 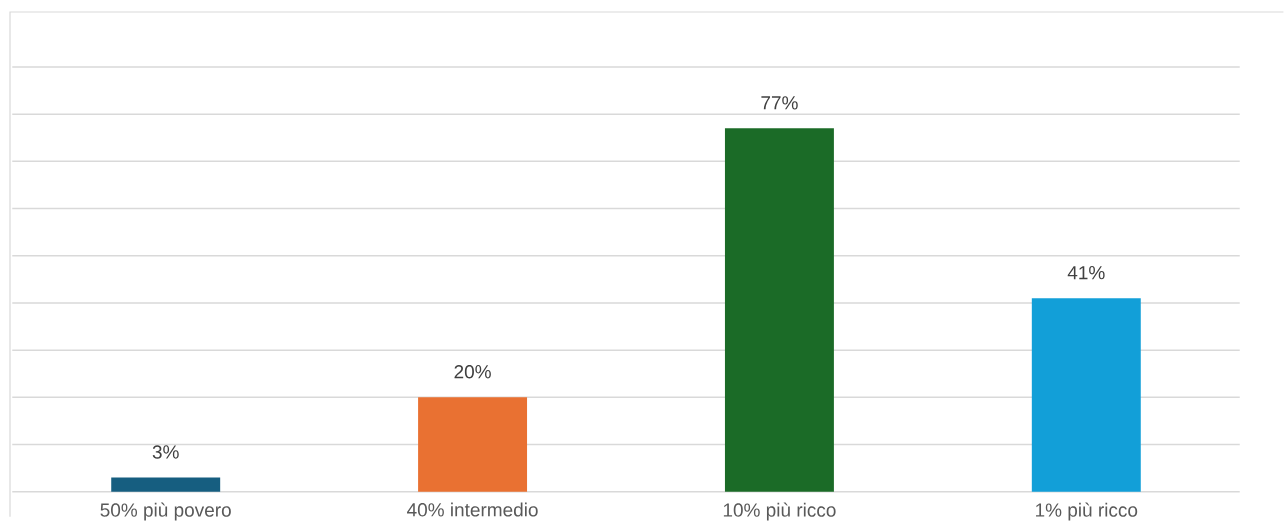 What do you see at coordinates (472, 371) in the screenshot?
I see `data-label: 20%` at bounding box center [472, 371].